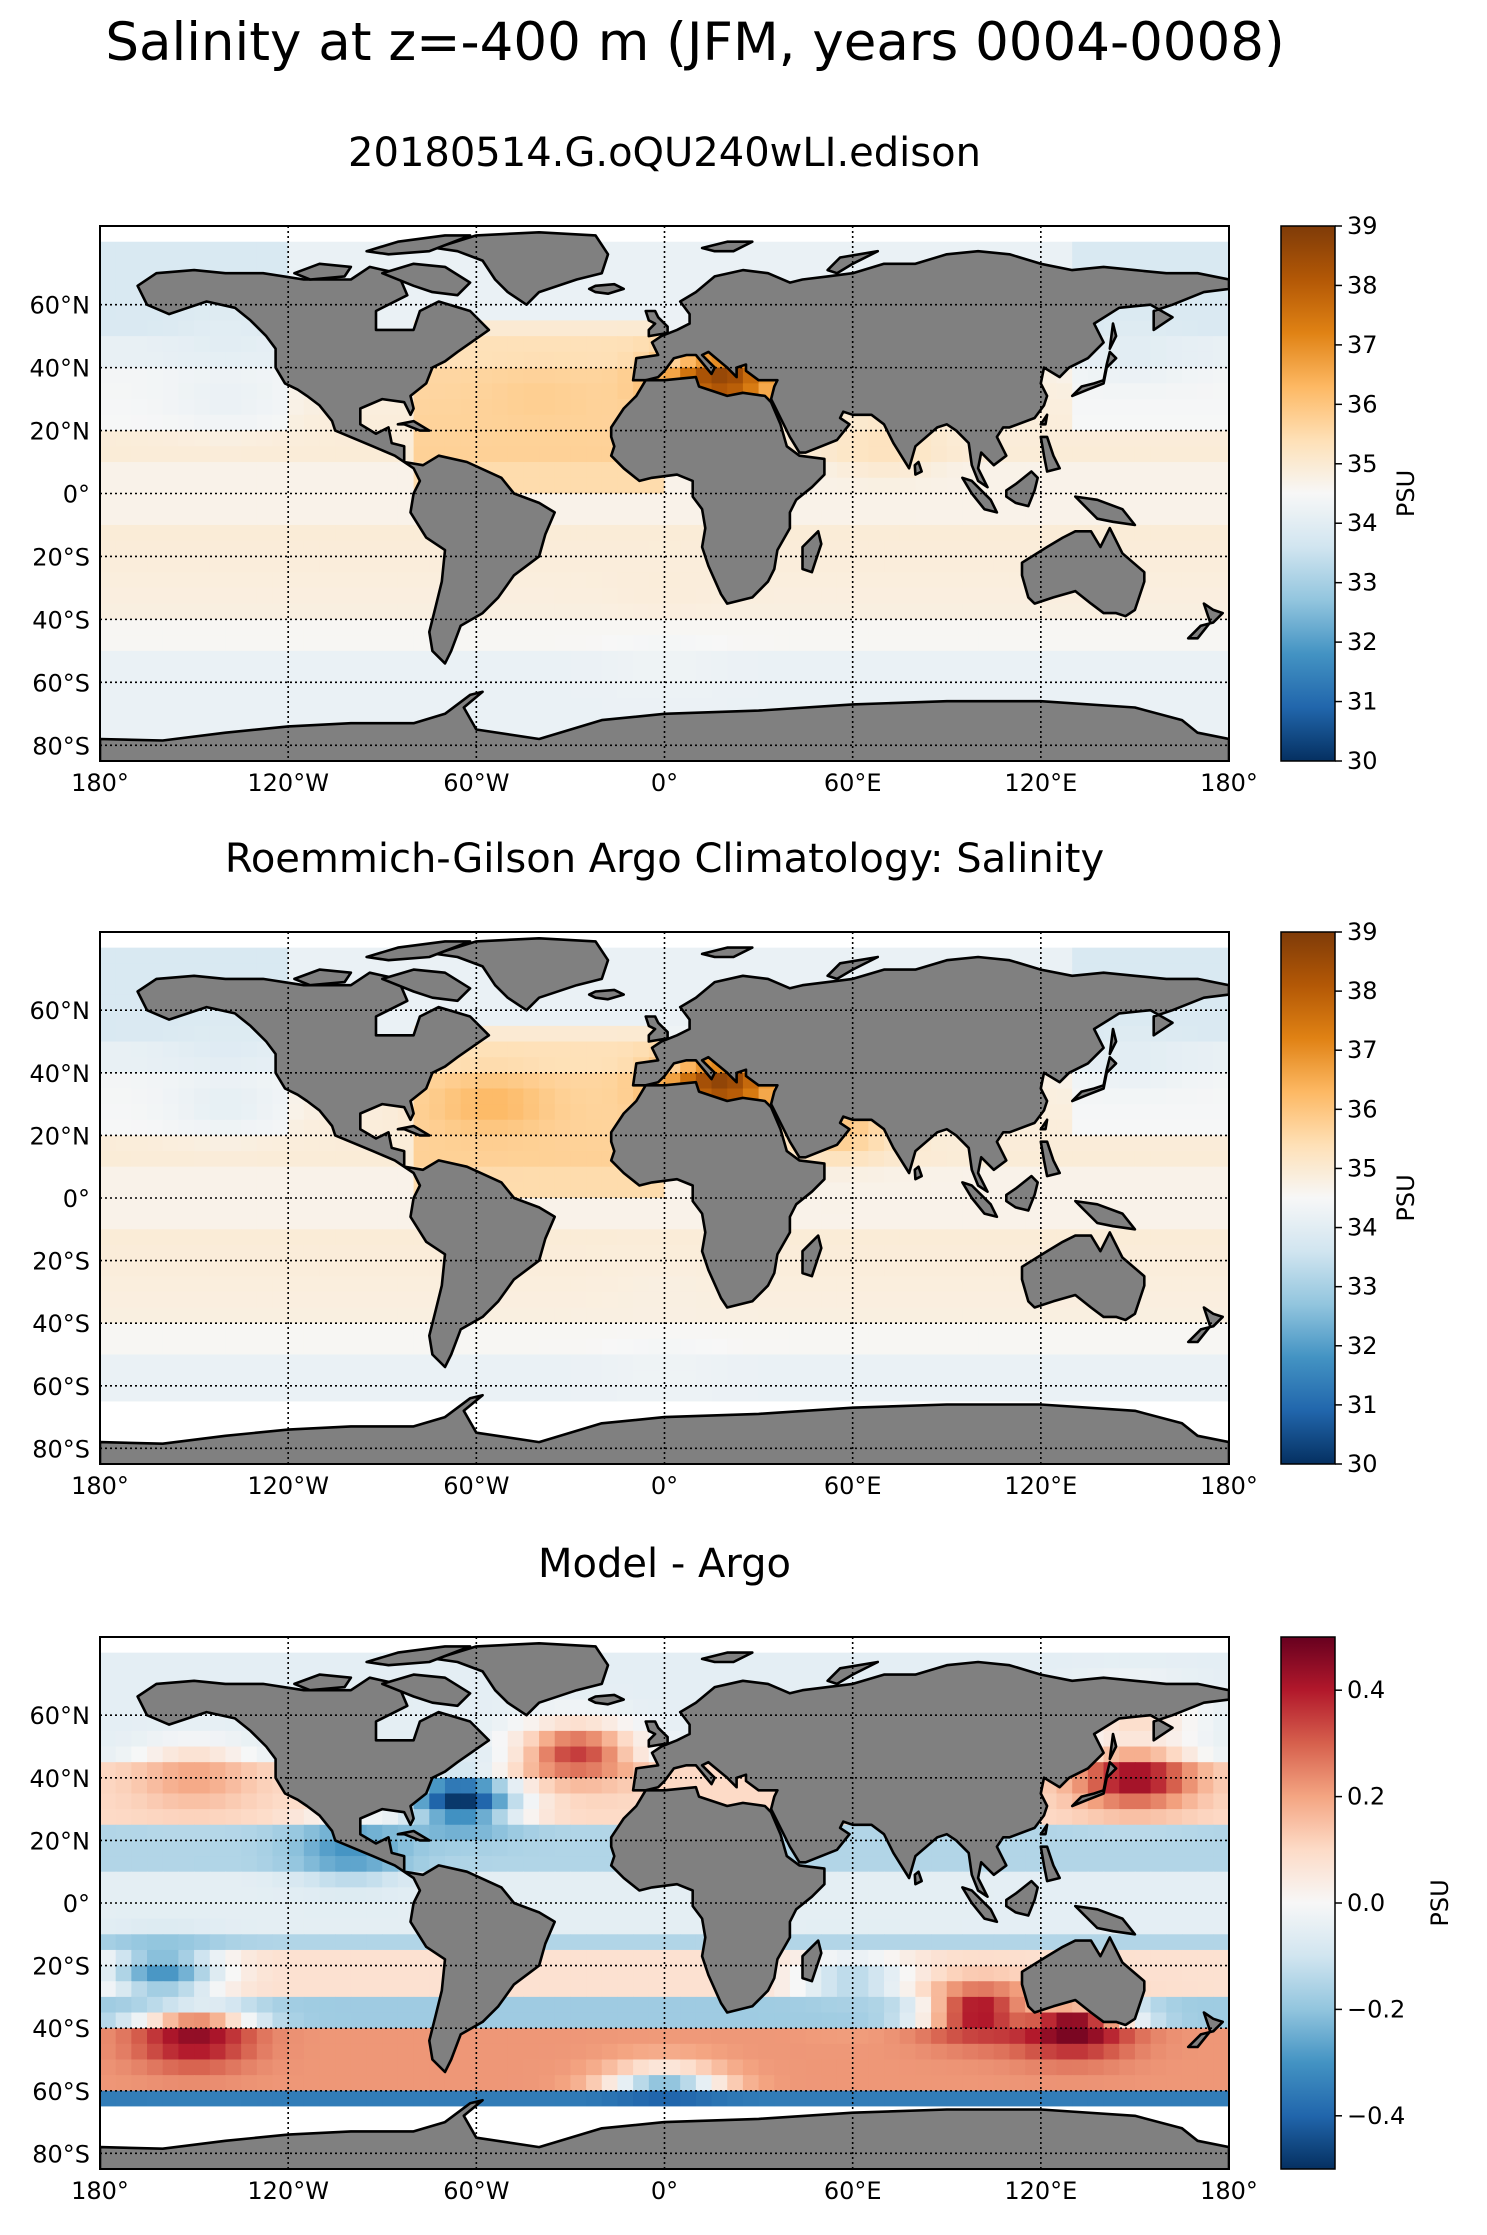  What do you see at coordinates (1362, 226) in the screenshot?
I see `colorbar-tick-label: 39` at bounding box center [1362, 226].